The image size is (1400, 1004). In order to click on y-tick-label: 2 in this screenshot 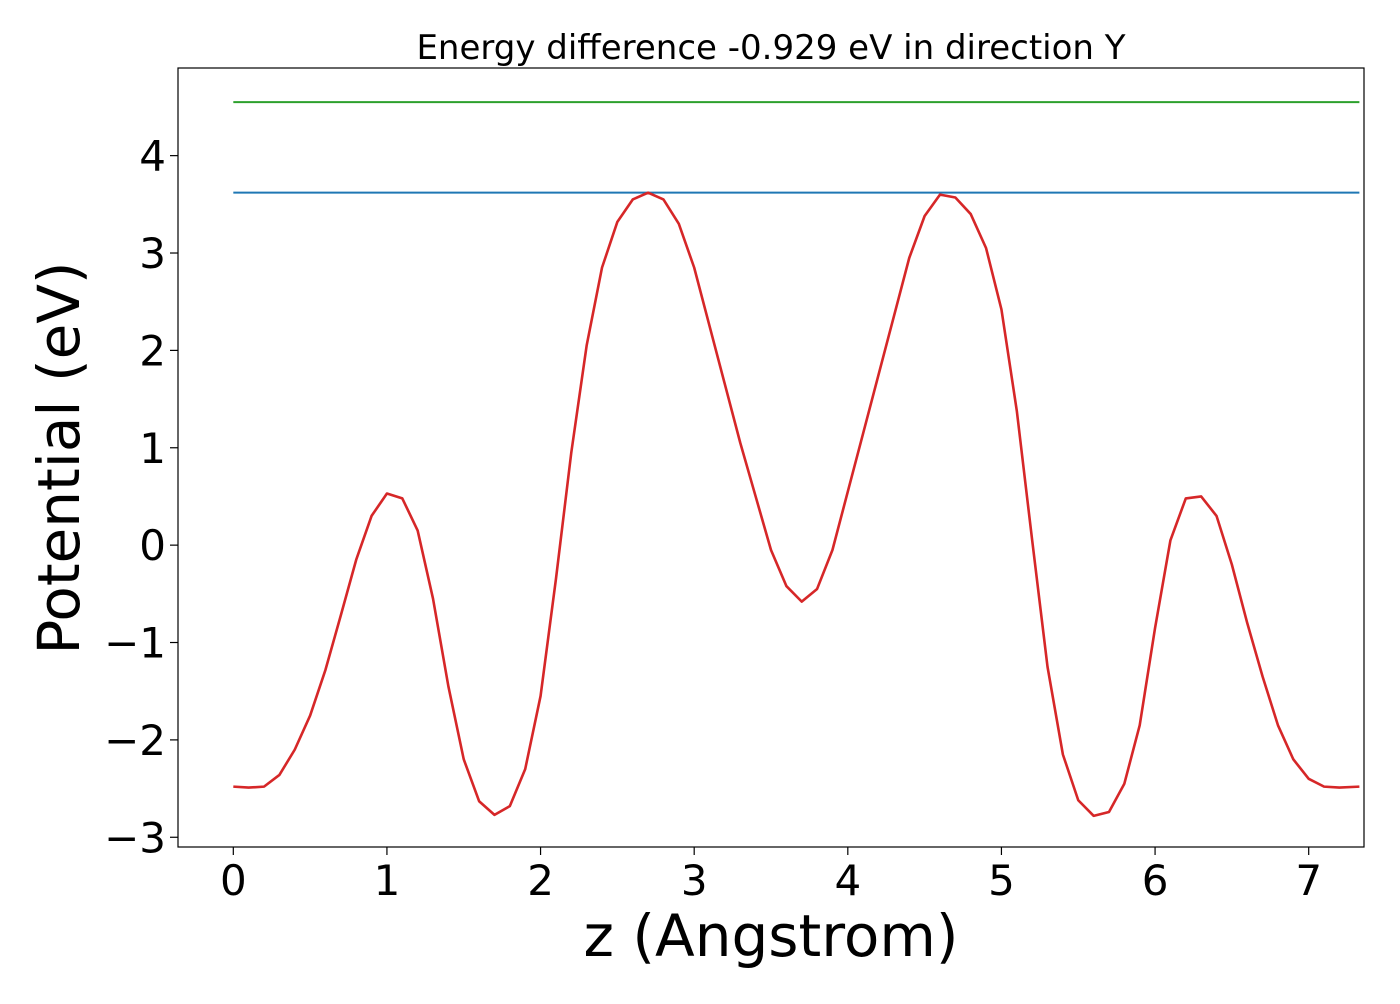, I will do `click(152, 350)`.